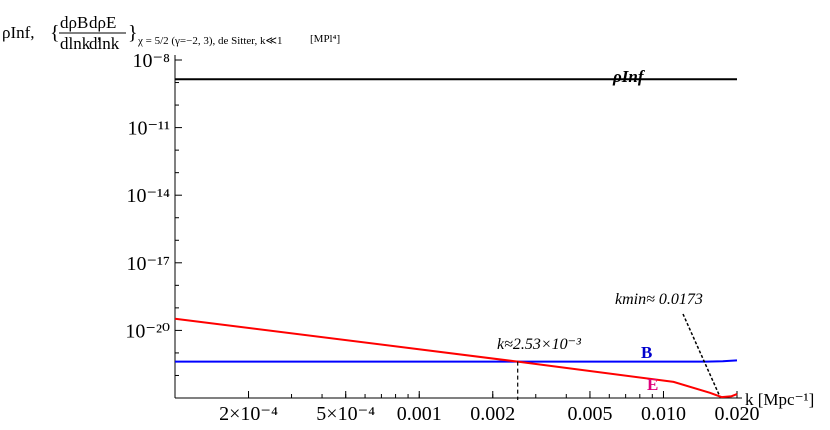 This screenshot has width=830, height=430. I want to click on ylabel-subscript: χ = 5/2 (γ=−2, 3), de Sitter, k≪1, so click(210, 41).